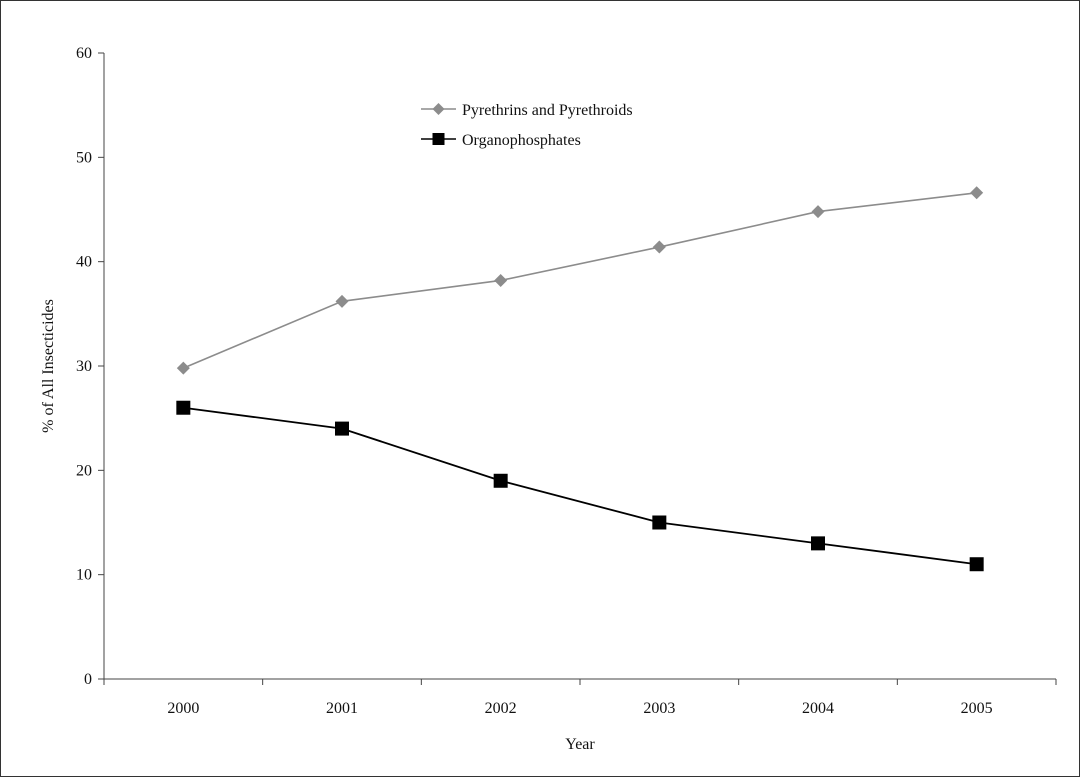 This screenshot has width=1080, height=777. Describe the element at coordinates (84, 366) in the screenshot. I see `y-tick-label: 30` at that location.